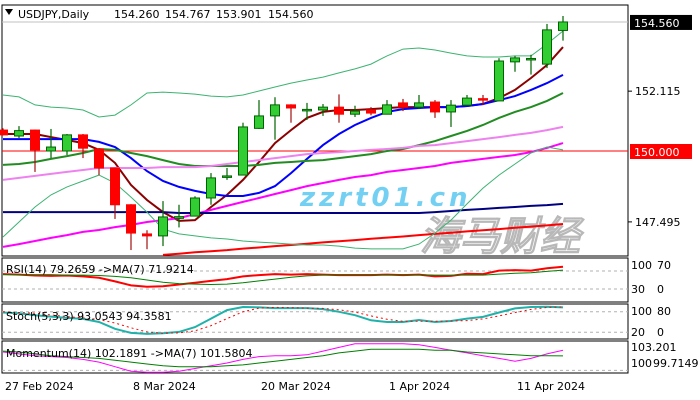 This screenshot has height=400, width=700. I want to click on stoch-axis-0: 0, so click(660, 332).